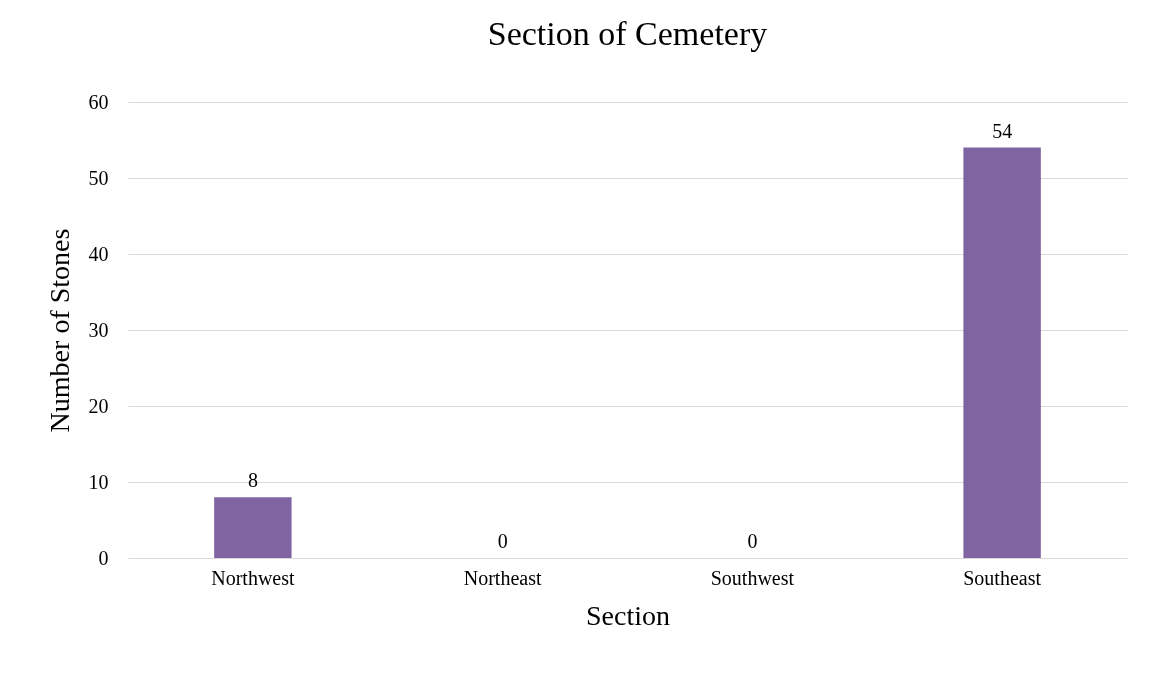 The height and width of the screenshot is (675, 1151). What do you see at coordinates (98, 101) in the screenshot?
I see `y-tick-label: 60` at bounding box center [98, 101].